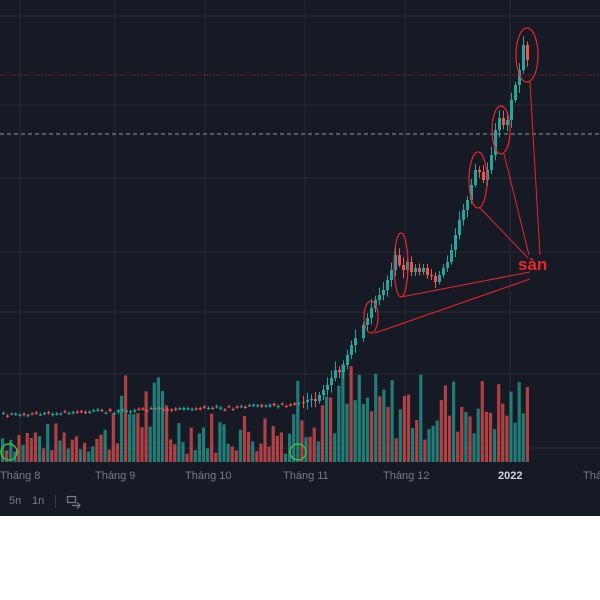  I want to click on x-axis-label: Thá, so click(591, 476).